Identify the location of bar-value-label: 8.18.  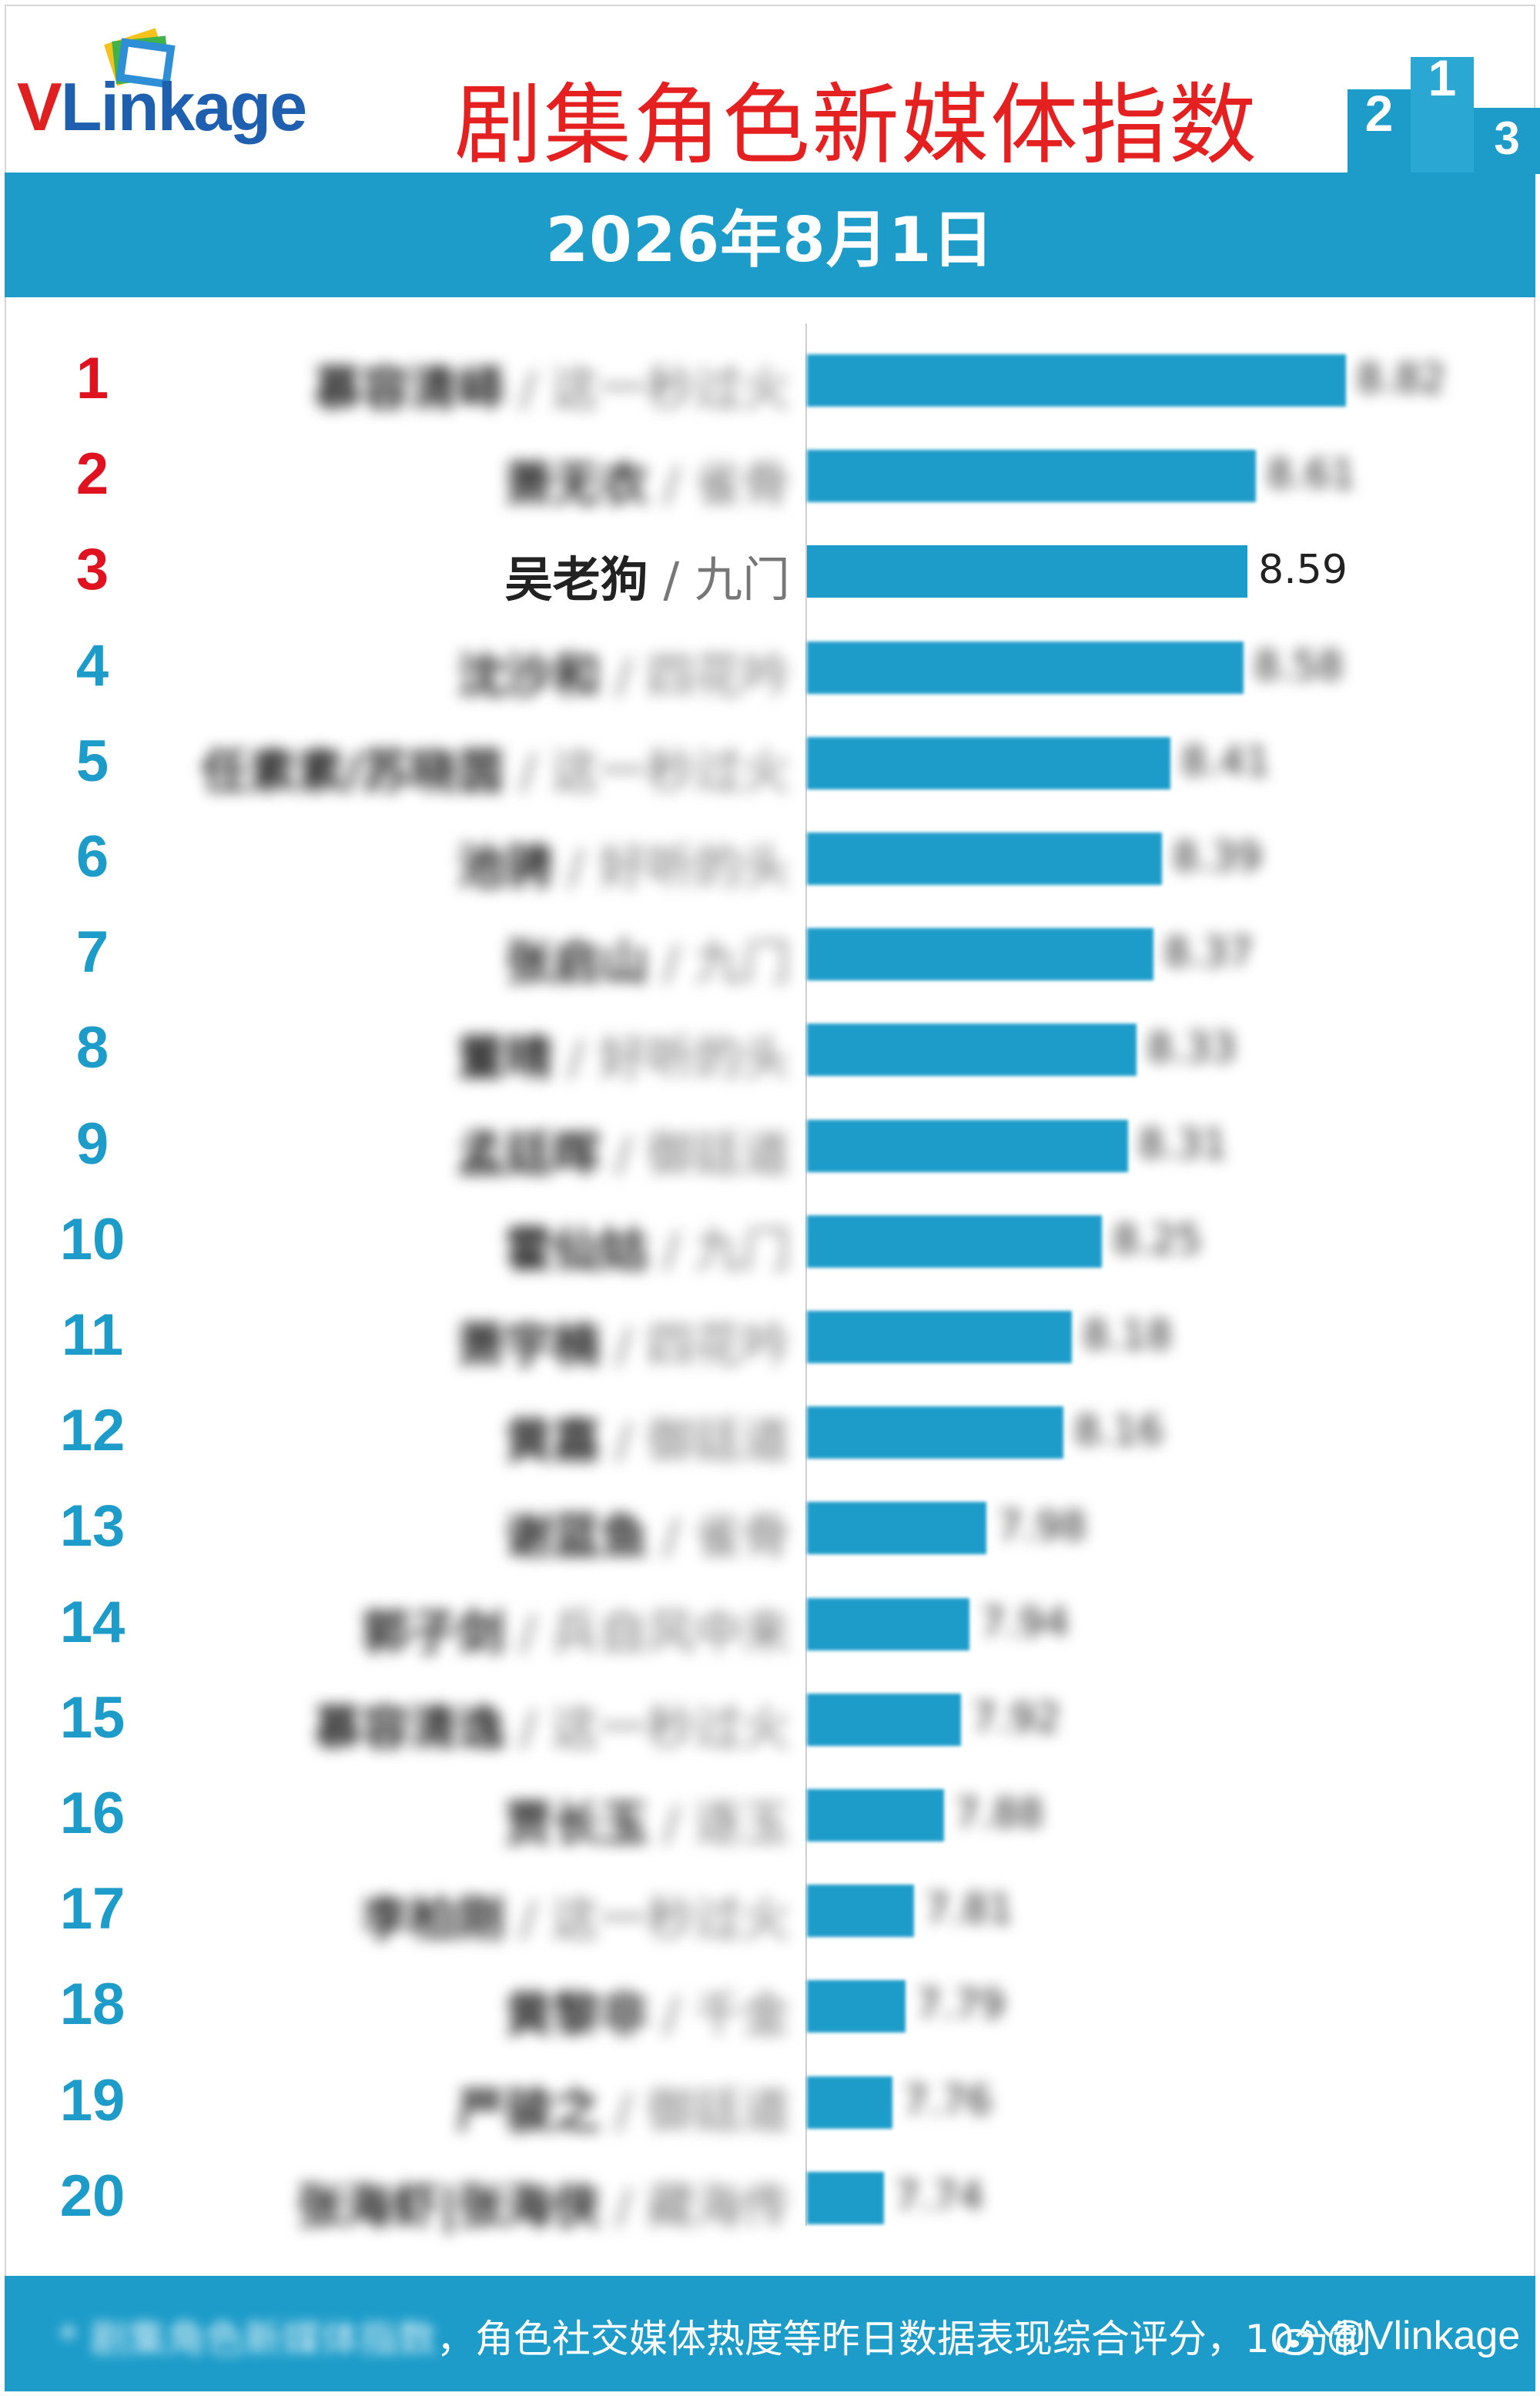
(1128, 1335).